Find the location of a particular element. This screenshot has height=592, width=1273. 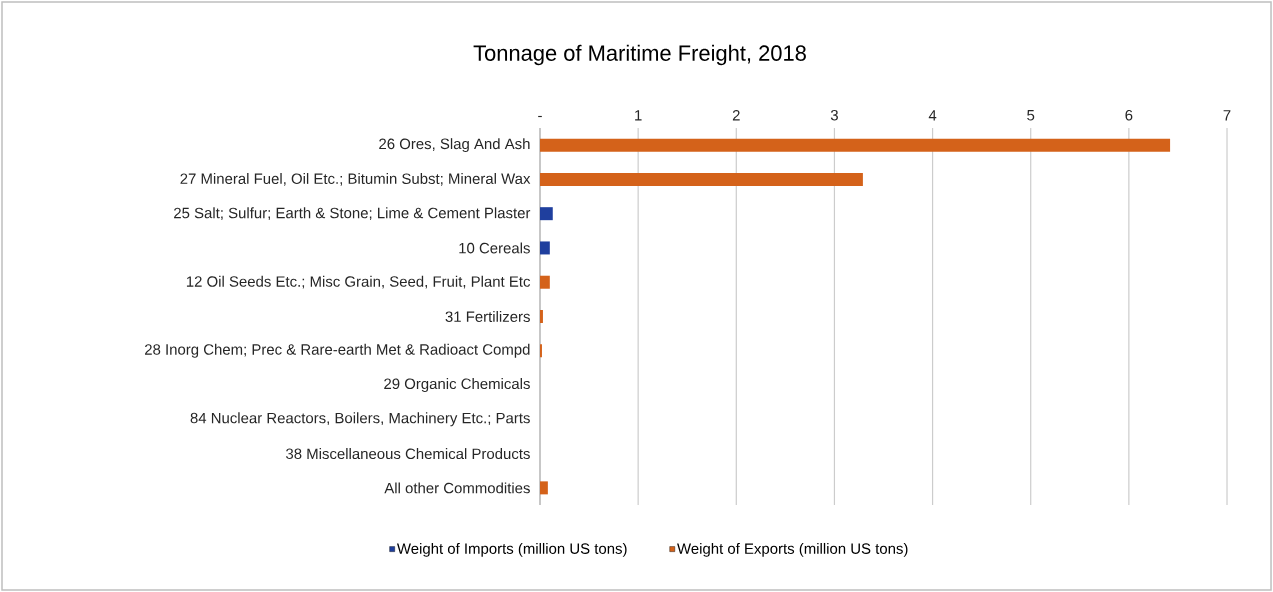

y-tick-label: 29 Organic Chemicals is located at coordinates (457, 385).